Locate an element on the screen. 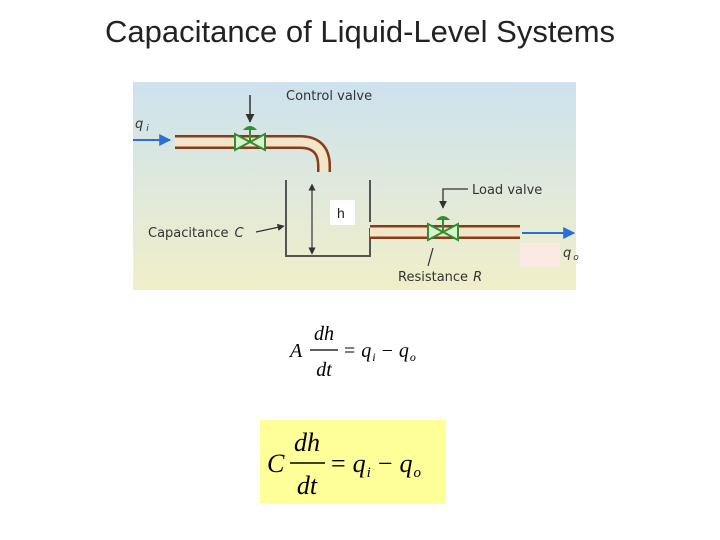 The width and height of the screenshot is (720, 540). capacitance-symbol: C is located at coordinates (239, 233).